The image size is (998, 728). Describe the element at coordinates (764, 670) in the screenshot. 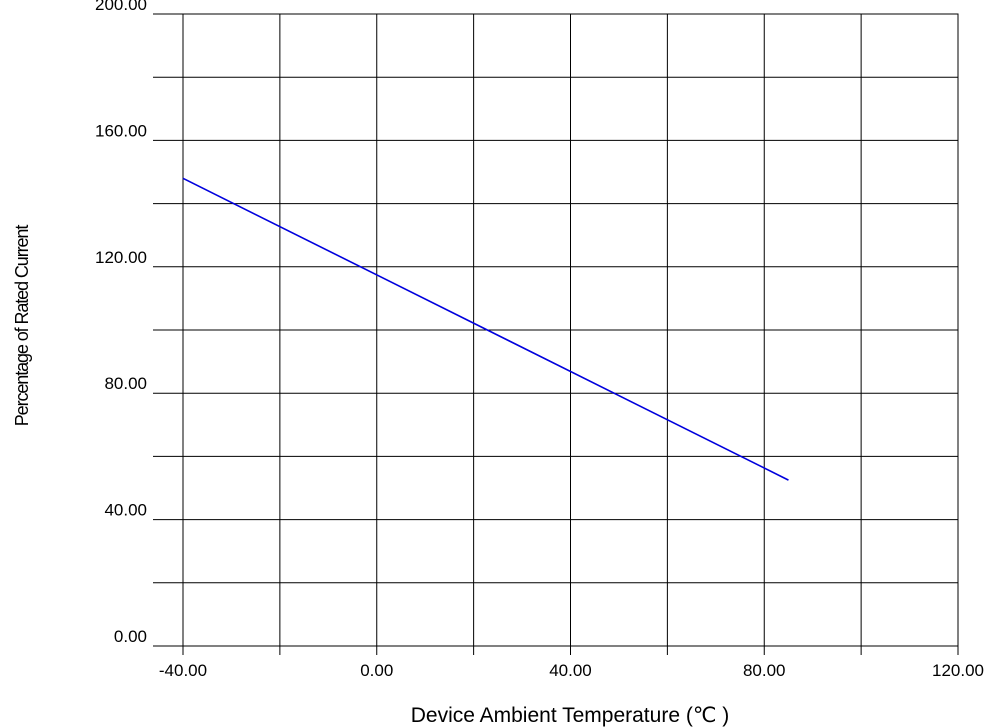

I see `x-tick-label: 80.00` at that location.